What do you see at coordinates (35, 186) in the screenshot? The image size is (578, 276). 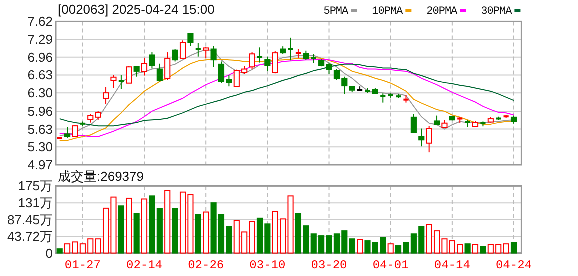 I see `y-tick-label: 175万` at bounding box center [35, 186].